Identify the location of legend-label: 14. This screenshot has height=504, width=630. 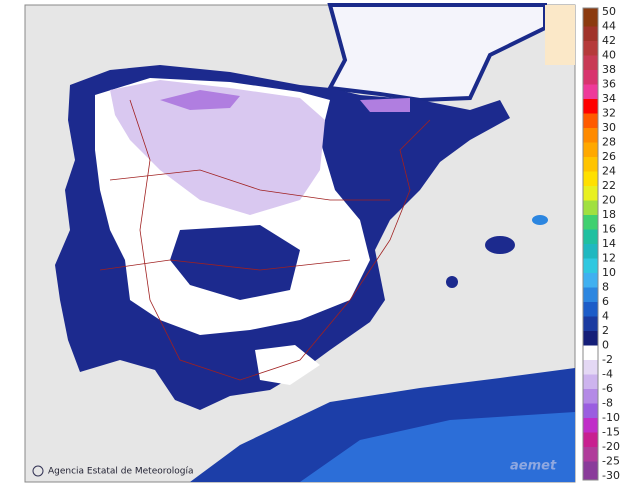
(609, 243).